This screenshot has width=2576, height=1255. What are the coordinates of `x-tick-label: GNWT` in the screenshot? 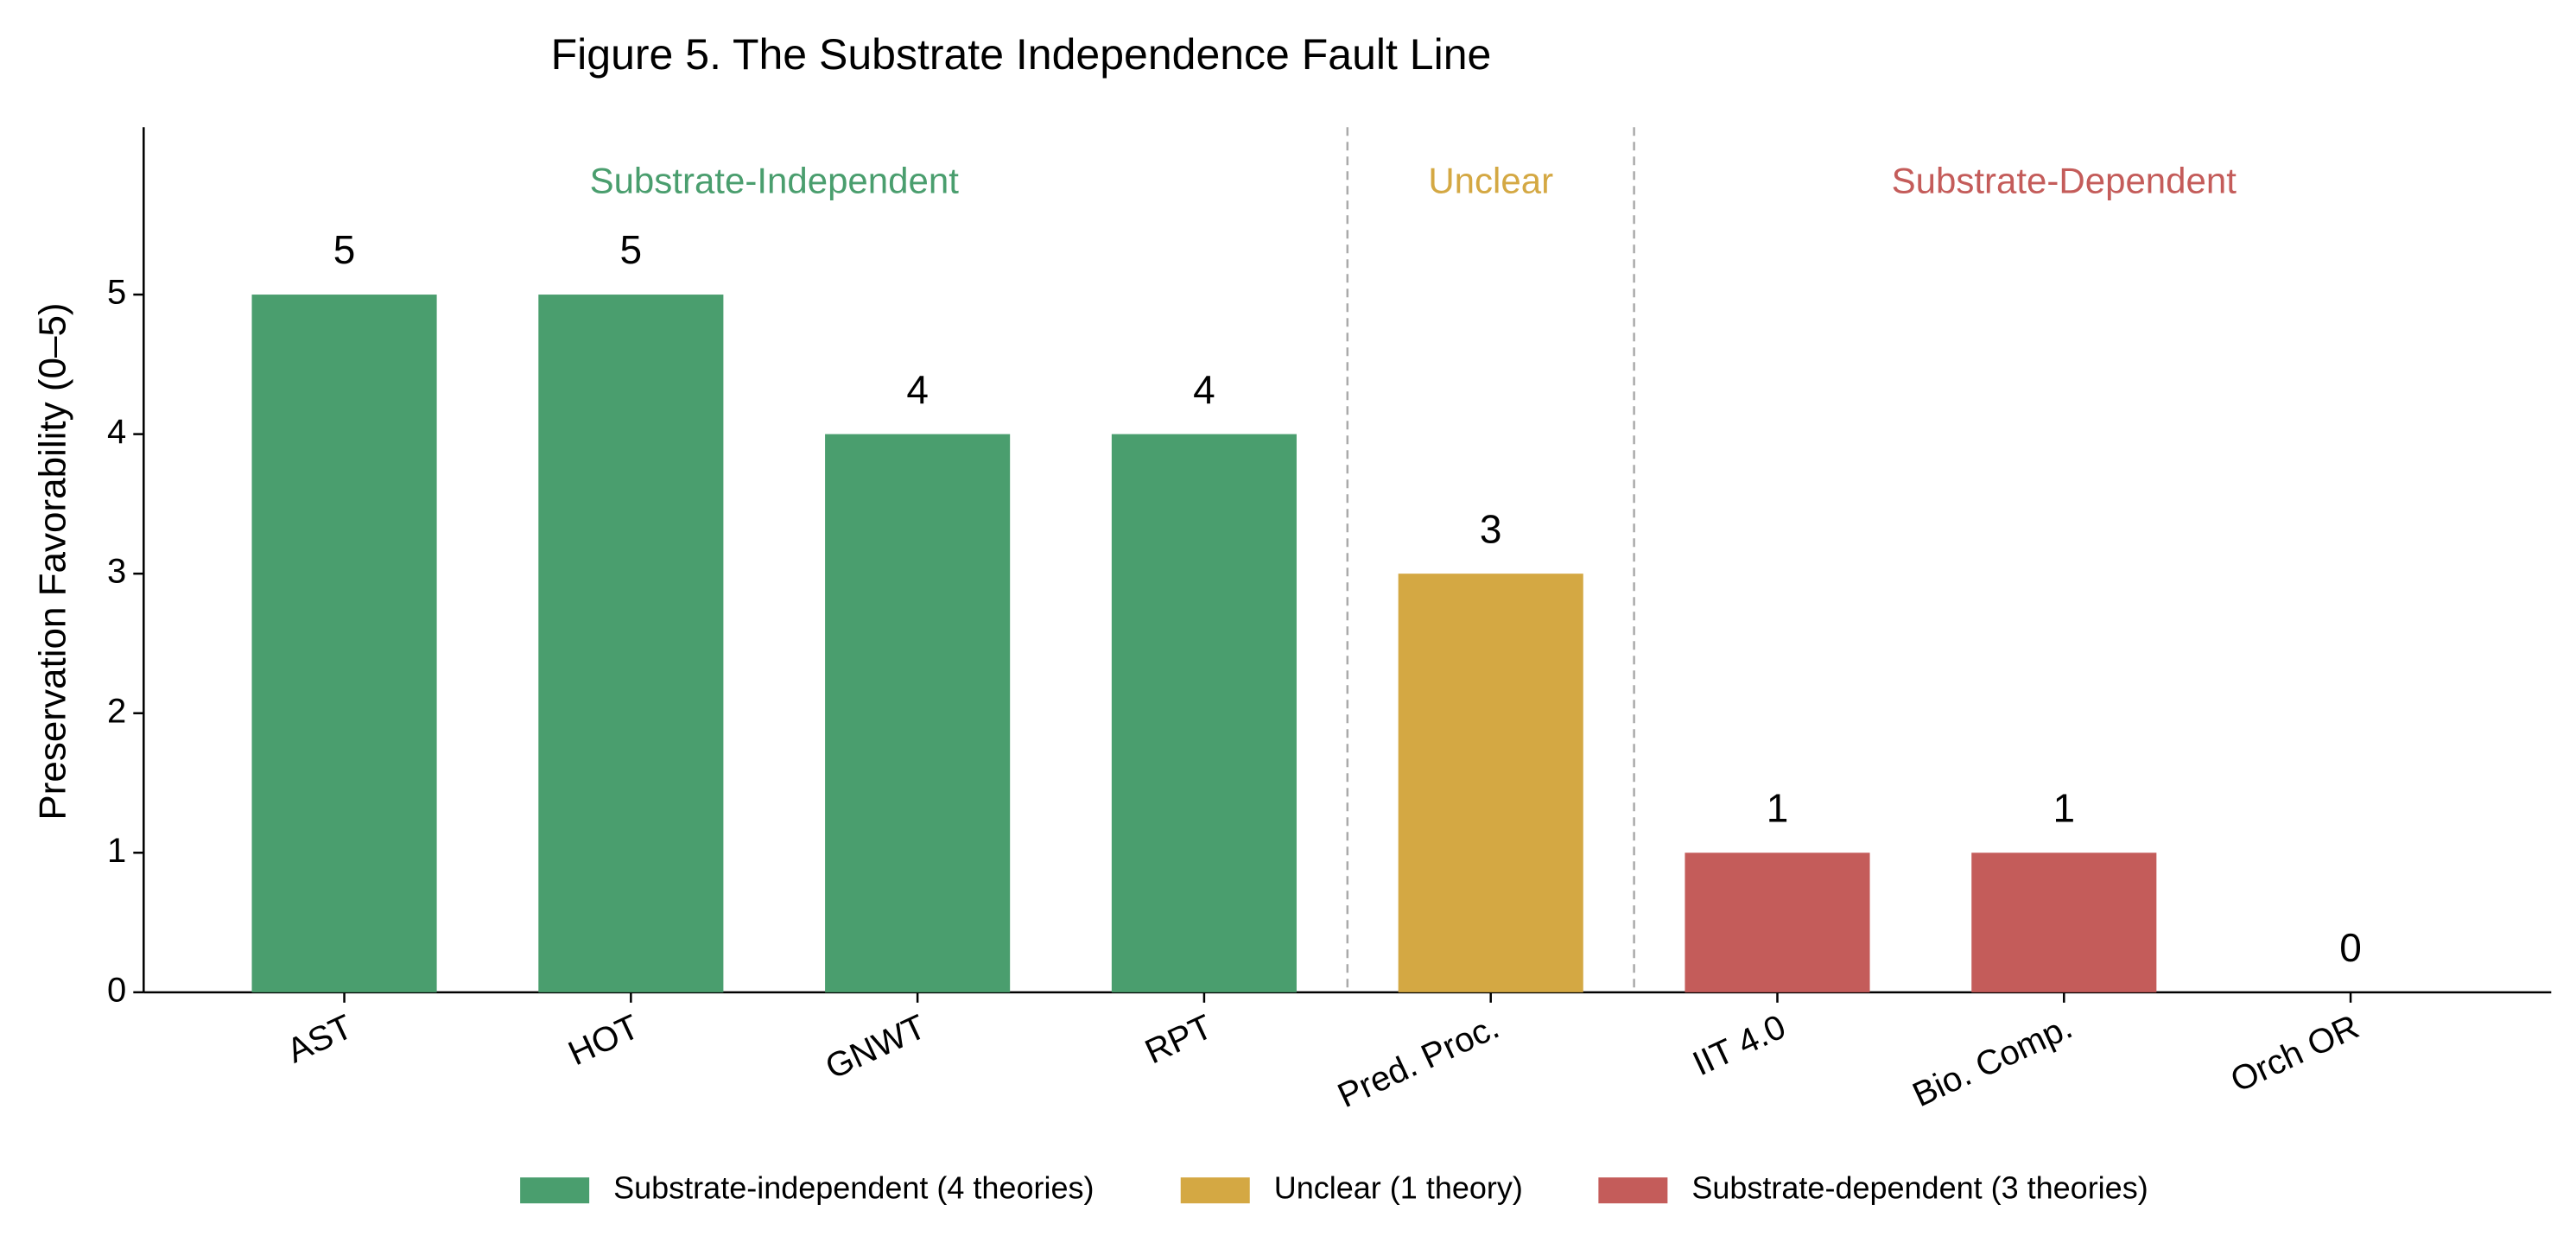 It's located at (875, 1047).